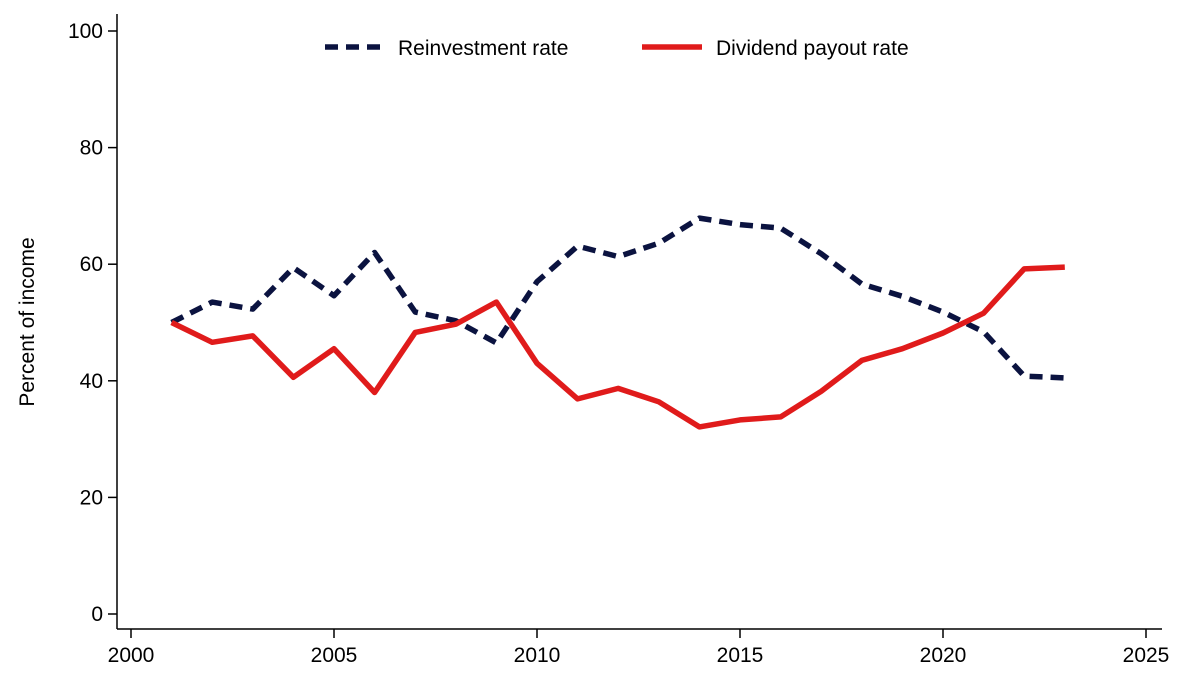  Describe the element at coordinates (812, 48) in the screenshot. I see `legend-label-dividend: Dividend payout rate` at that location.